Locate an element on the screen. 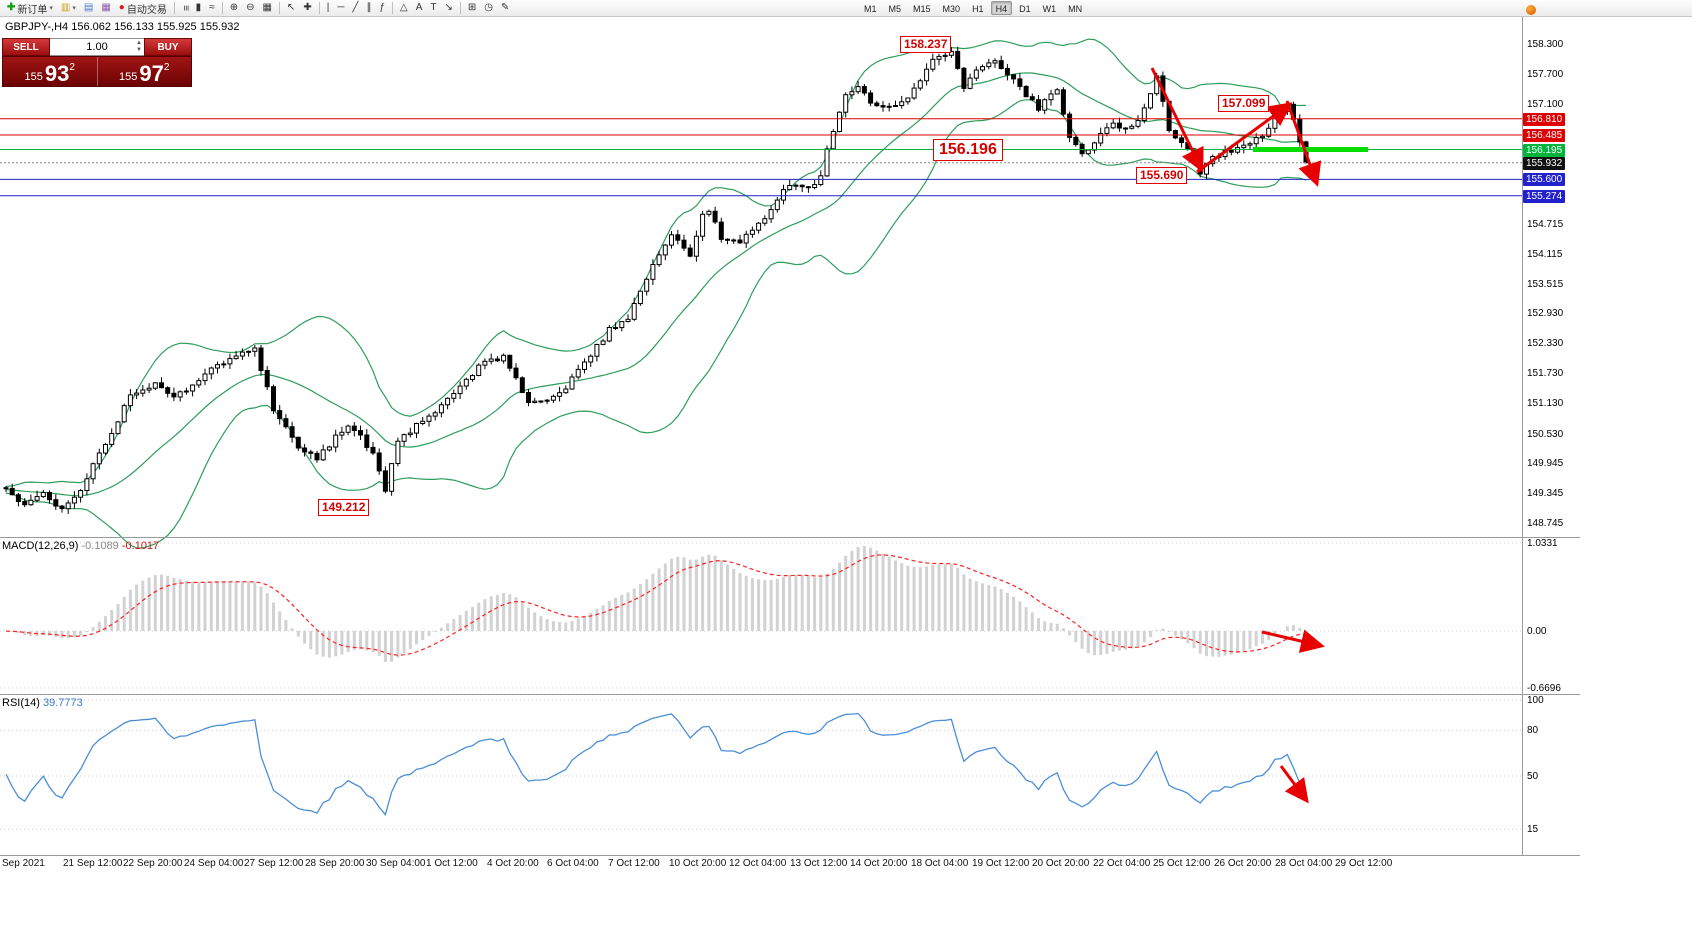  profiles-button: ▤ is located at coordinates (88, 8).